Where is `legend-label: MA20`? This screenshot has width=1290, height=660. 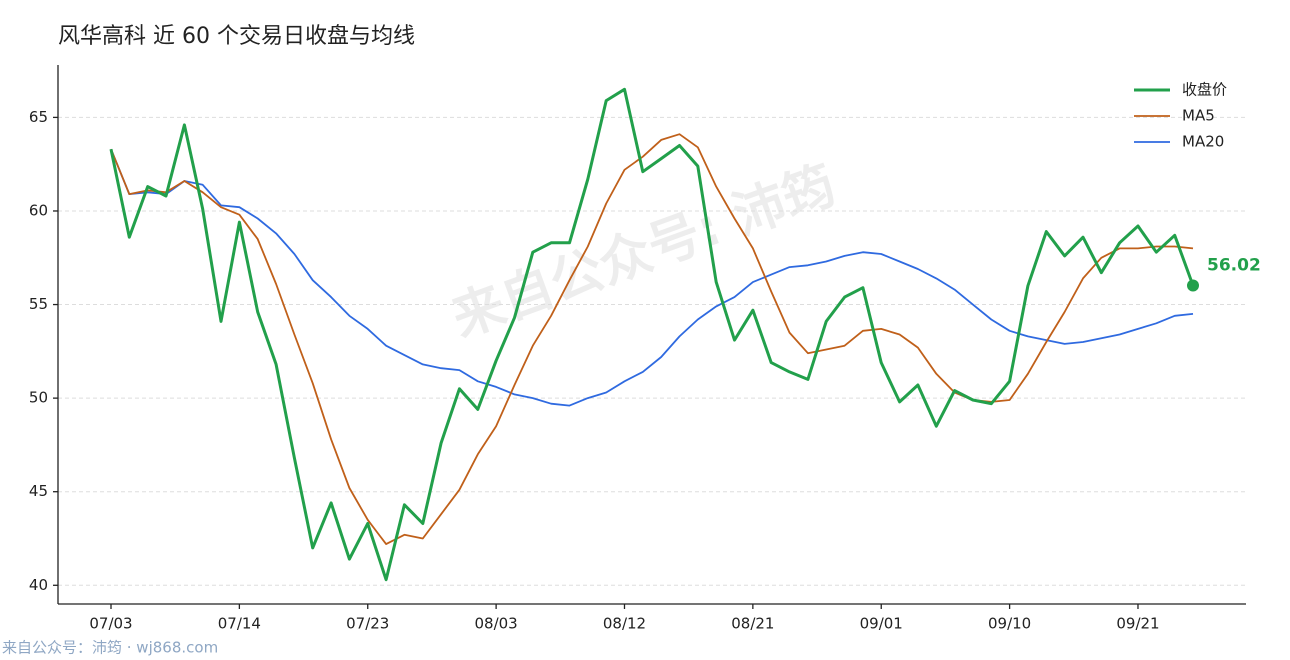
legend-label: MA20 is located at coordinates (1203, 142).